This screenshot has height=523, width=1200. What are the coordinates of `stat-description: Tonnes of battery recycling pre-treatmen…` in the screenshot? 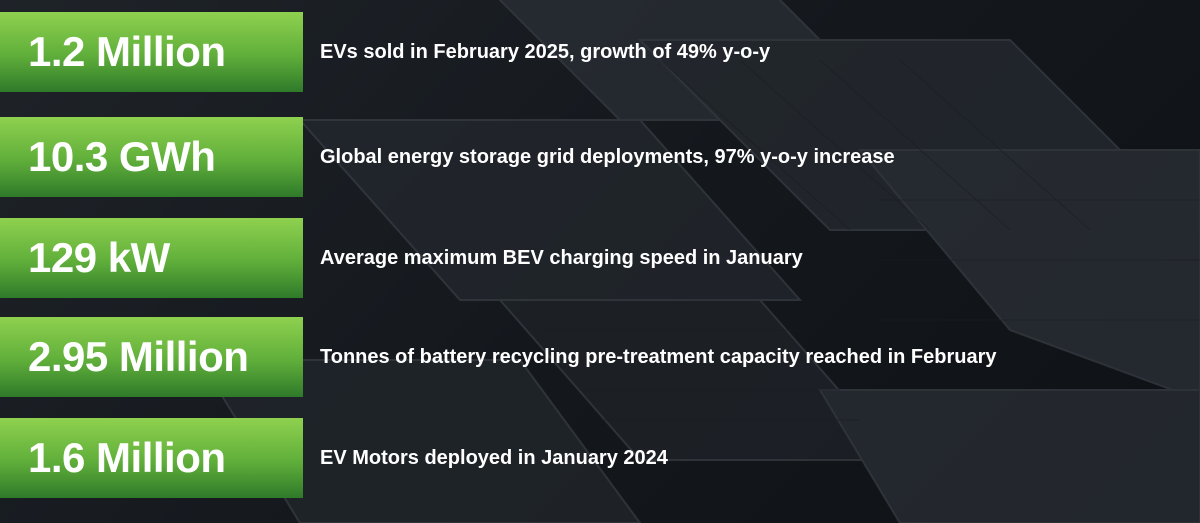 It's located at (658, 356).